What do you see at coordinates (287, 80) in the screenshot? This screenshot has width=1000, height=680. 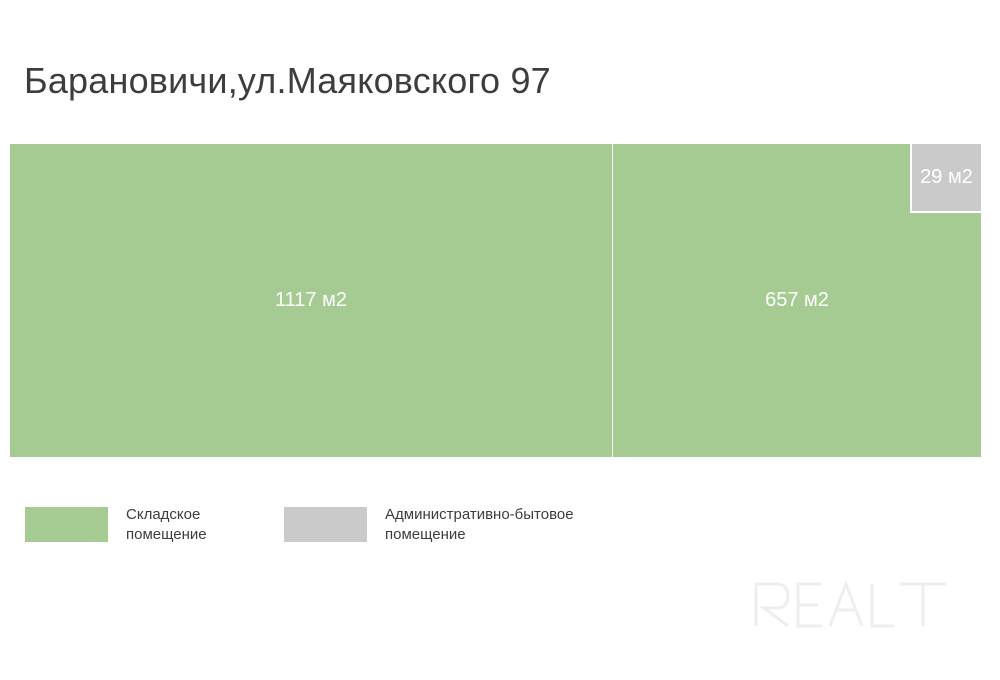 I see `page-title: Барановичи,ул.Маяковского 97` at bounding box center [287, 80].